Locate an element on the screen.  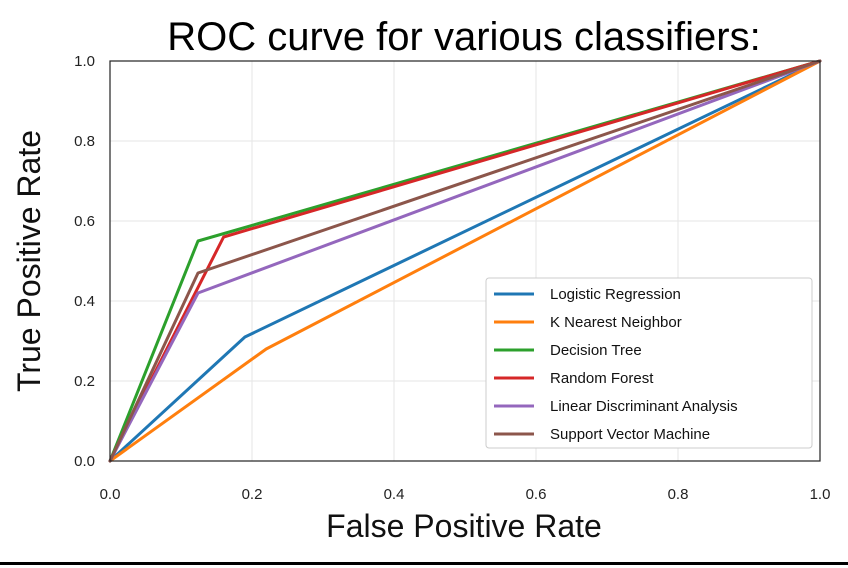
y-tick-label: 0.4 is located at coordinates (84, 301).